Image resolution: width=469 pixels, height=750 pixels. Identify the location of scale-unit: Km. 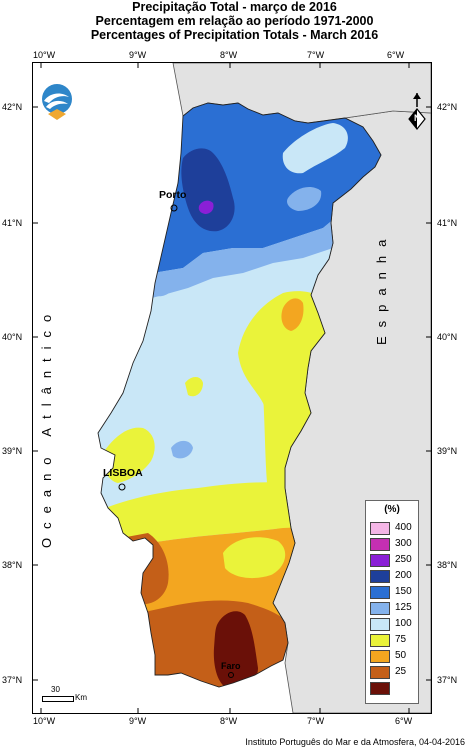
(81, 697).